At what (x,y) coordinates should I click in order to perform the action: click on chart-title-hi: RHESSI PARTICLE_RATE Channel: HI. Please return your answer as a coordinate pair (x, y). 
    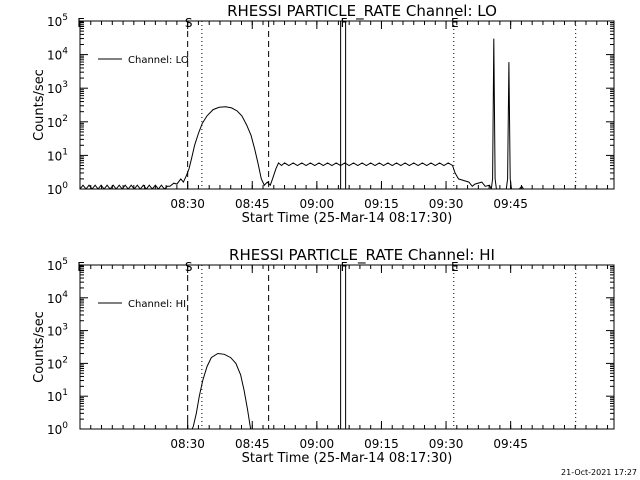
    Looking at the image, I should click on (362, 255).